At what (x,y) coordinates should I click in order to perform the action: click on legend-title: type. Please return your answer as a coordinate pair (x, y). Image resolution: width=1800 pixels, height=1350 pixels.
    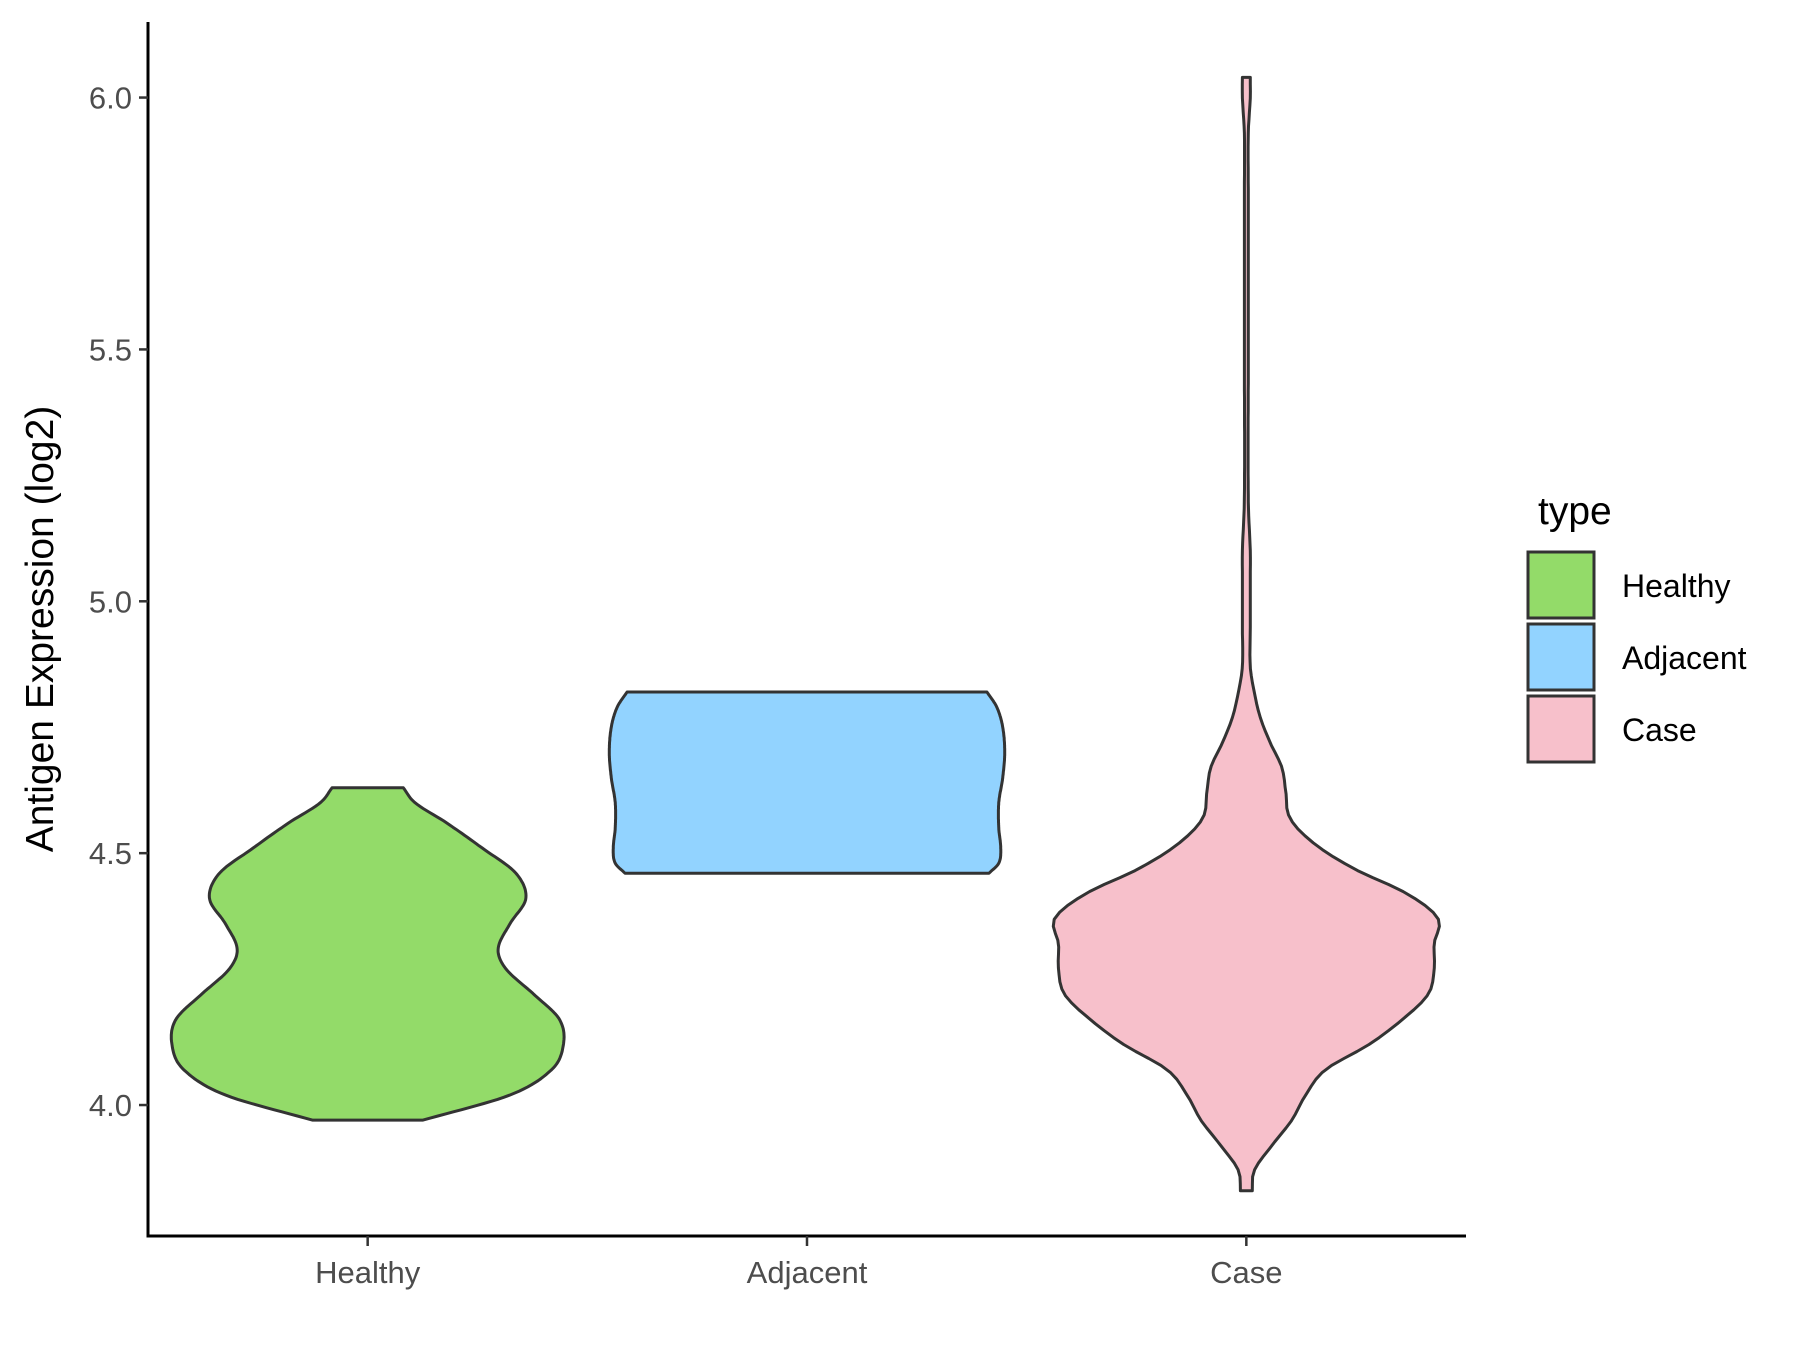
    Looking at the image, I should click on (1575, 511).